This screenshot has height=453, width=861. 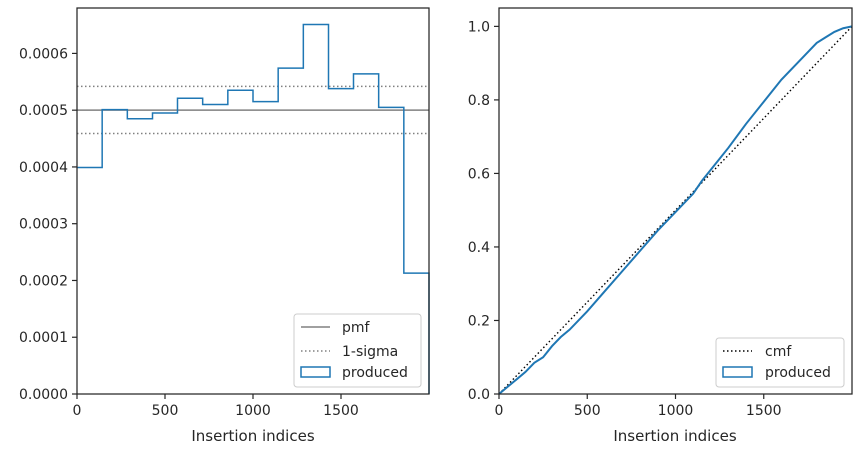 I want to click on pmf-histogram-xtick-label: 1500, so click(x=341, y=411).